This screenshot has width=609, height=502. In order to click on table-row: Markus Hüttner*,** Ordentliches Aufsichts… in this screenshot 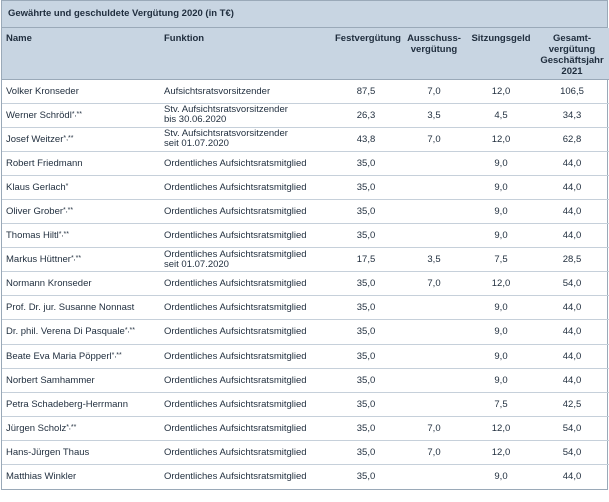, I will do `click(305, 260)`.